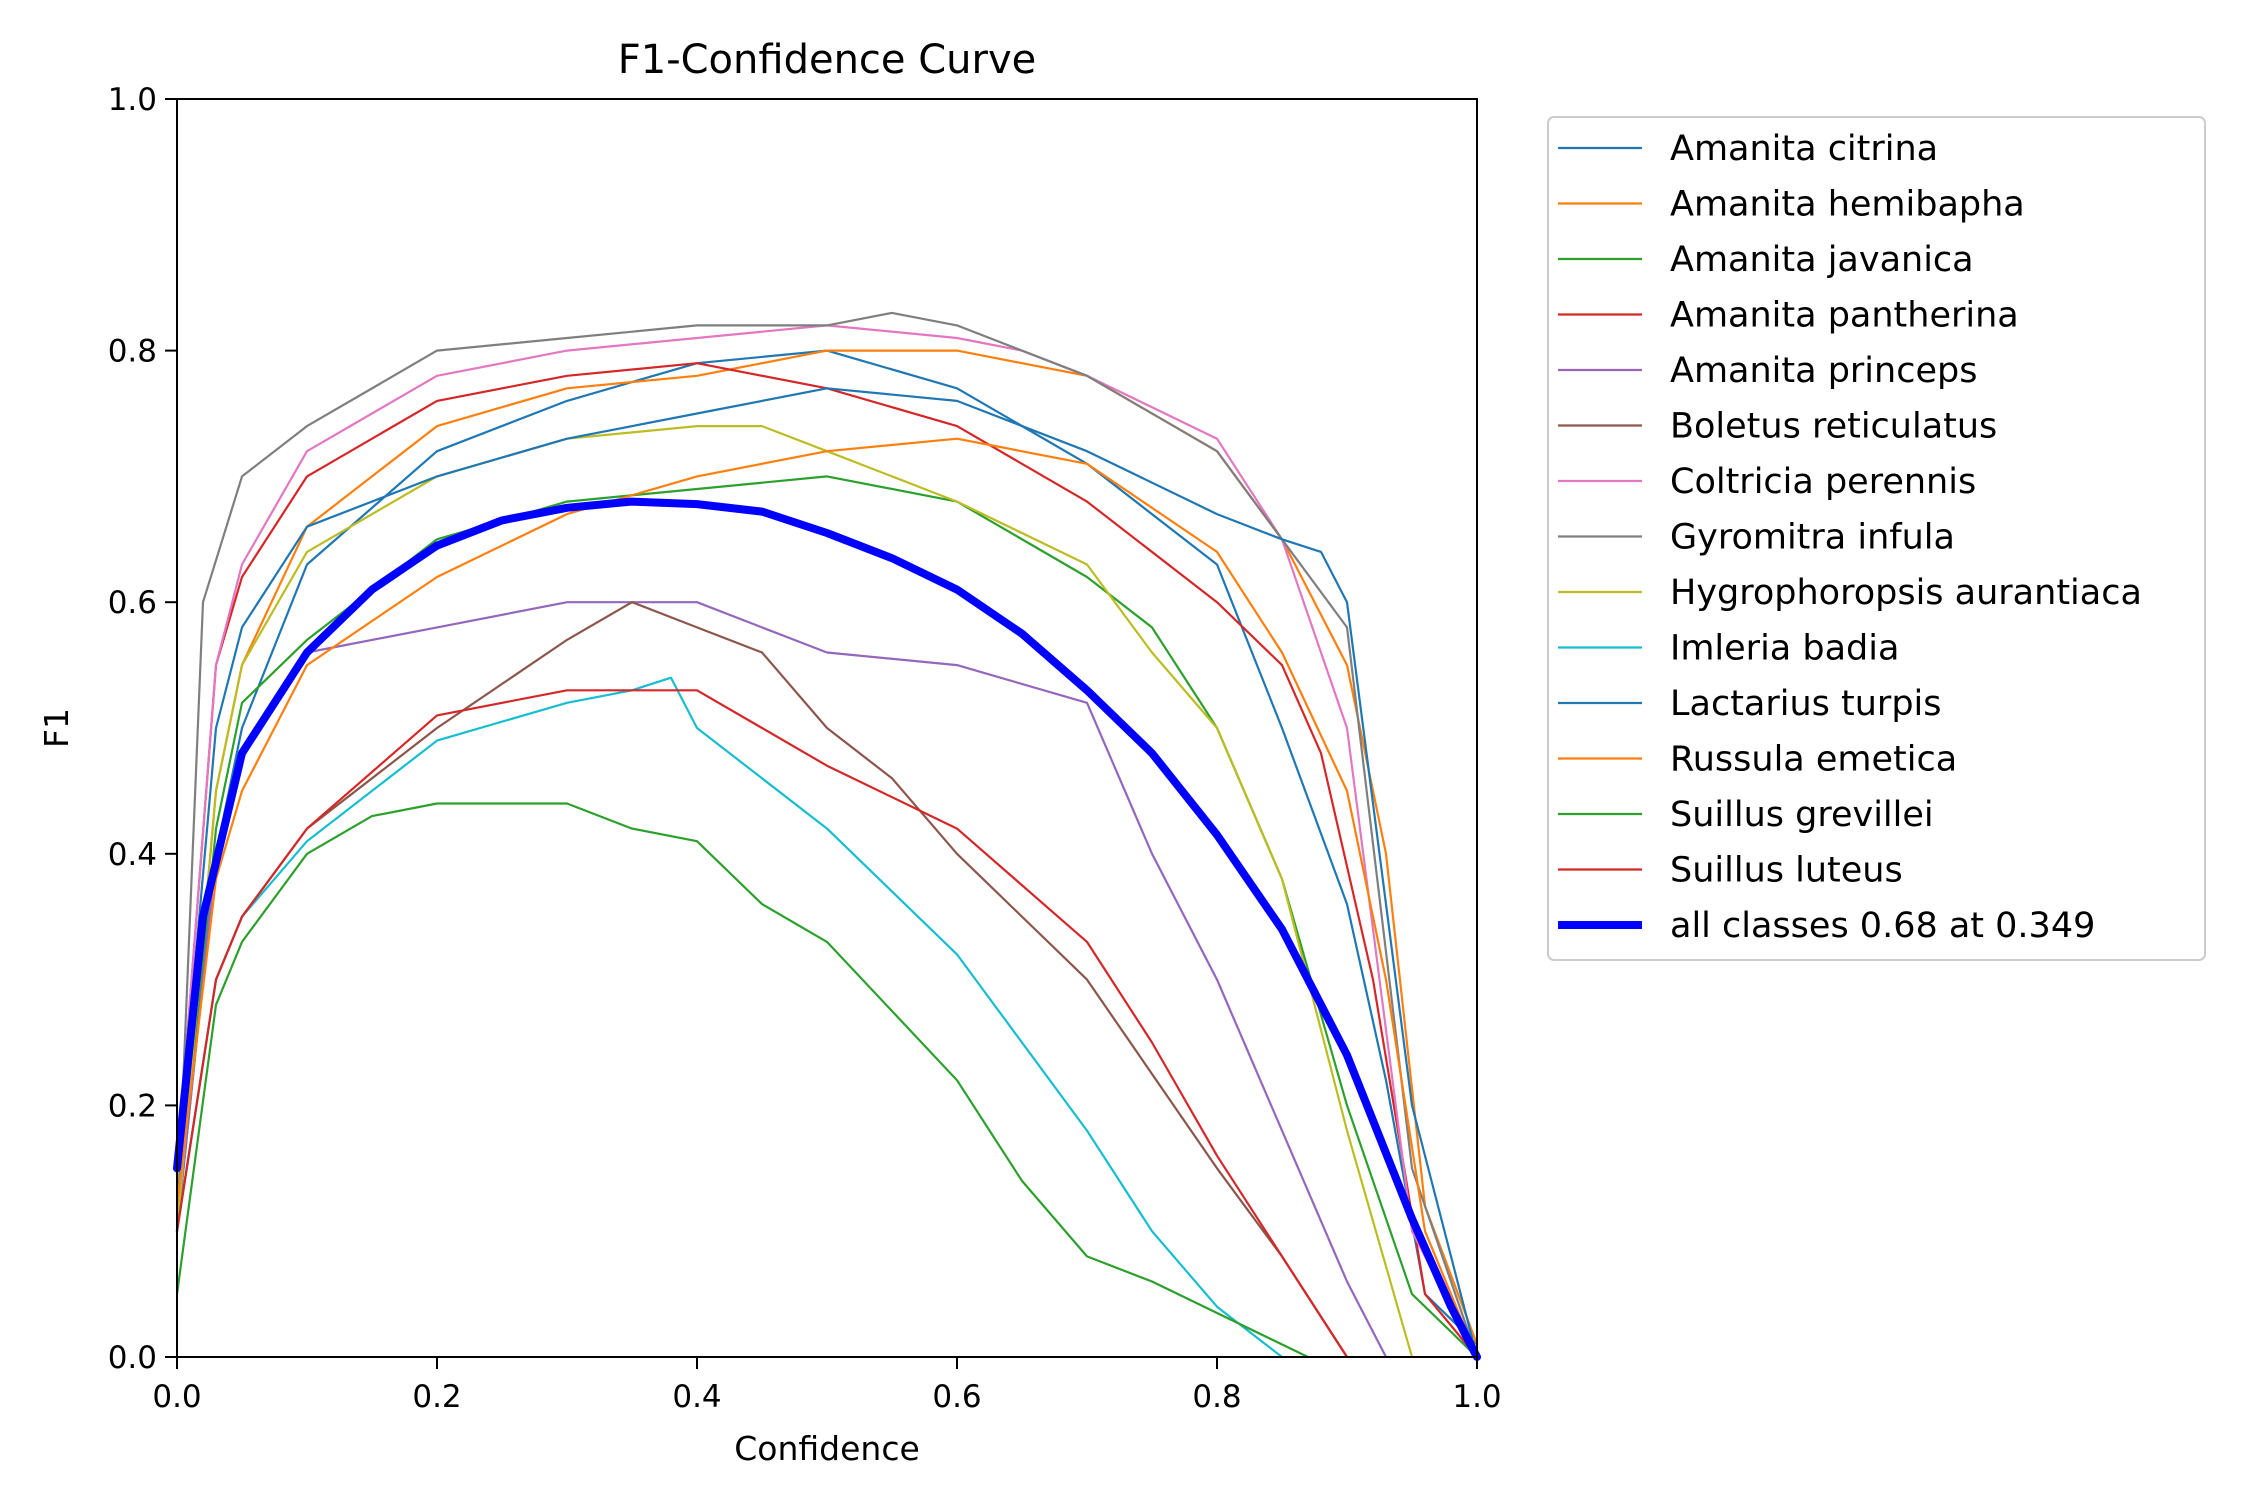  I want to click on y-tick-label: 0.6, so click(132, 603).